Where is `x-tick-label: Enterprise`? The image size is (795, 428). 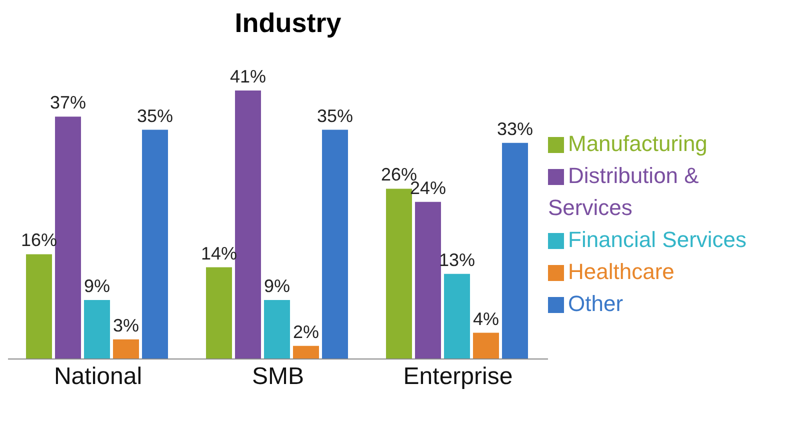
x-tick-label: Enterprise is located at coordinates (458, 376).